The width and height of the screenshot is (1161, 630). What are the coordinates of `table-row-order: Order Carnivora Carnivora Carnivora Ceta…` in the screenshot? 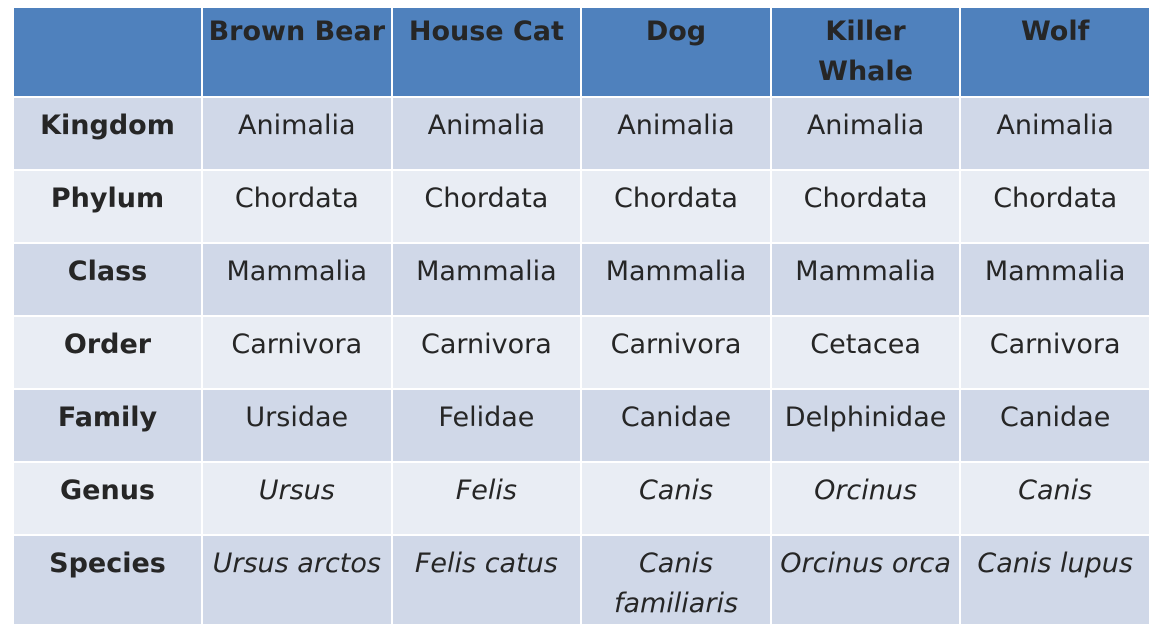 It's located at (581, 352).